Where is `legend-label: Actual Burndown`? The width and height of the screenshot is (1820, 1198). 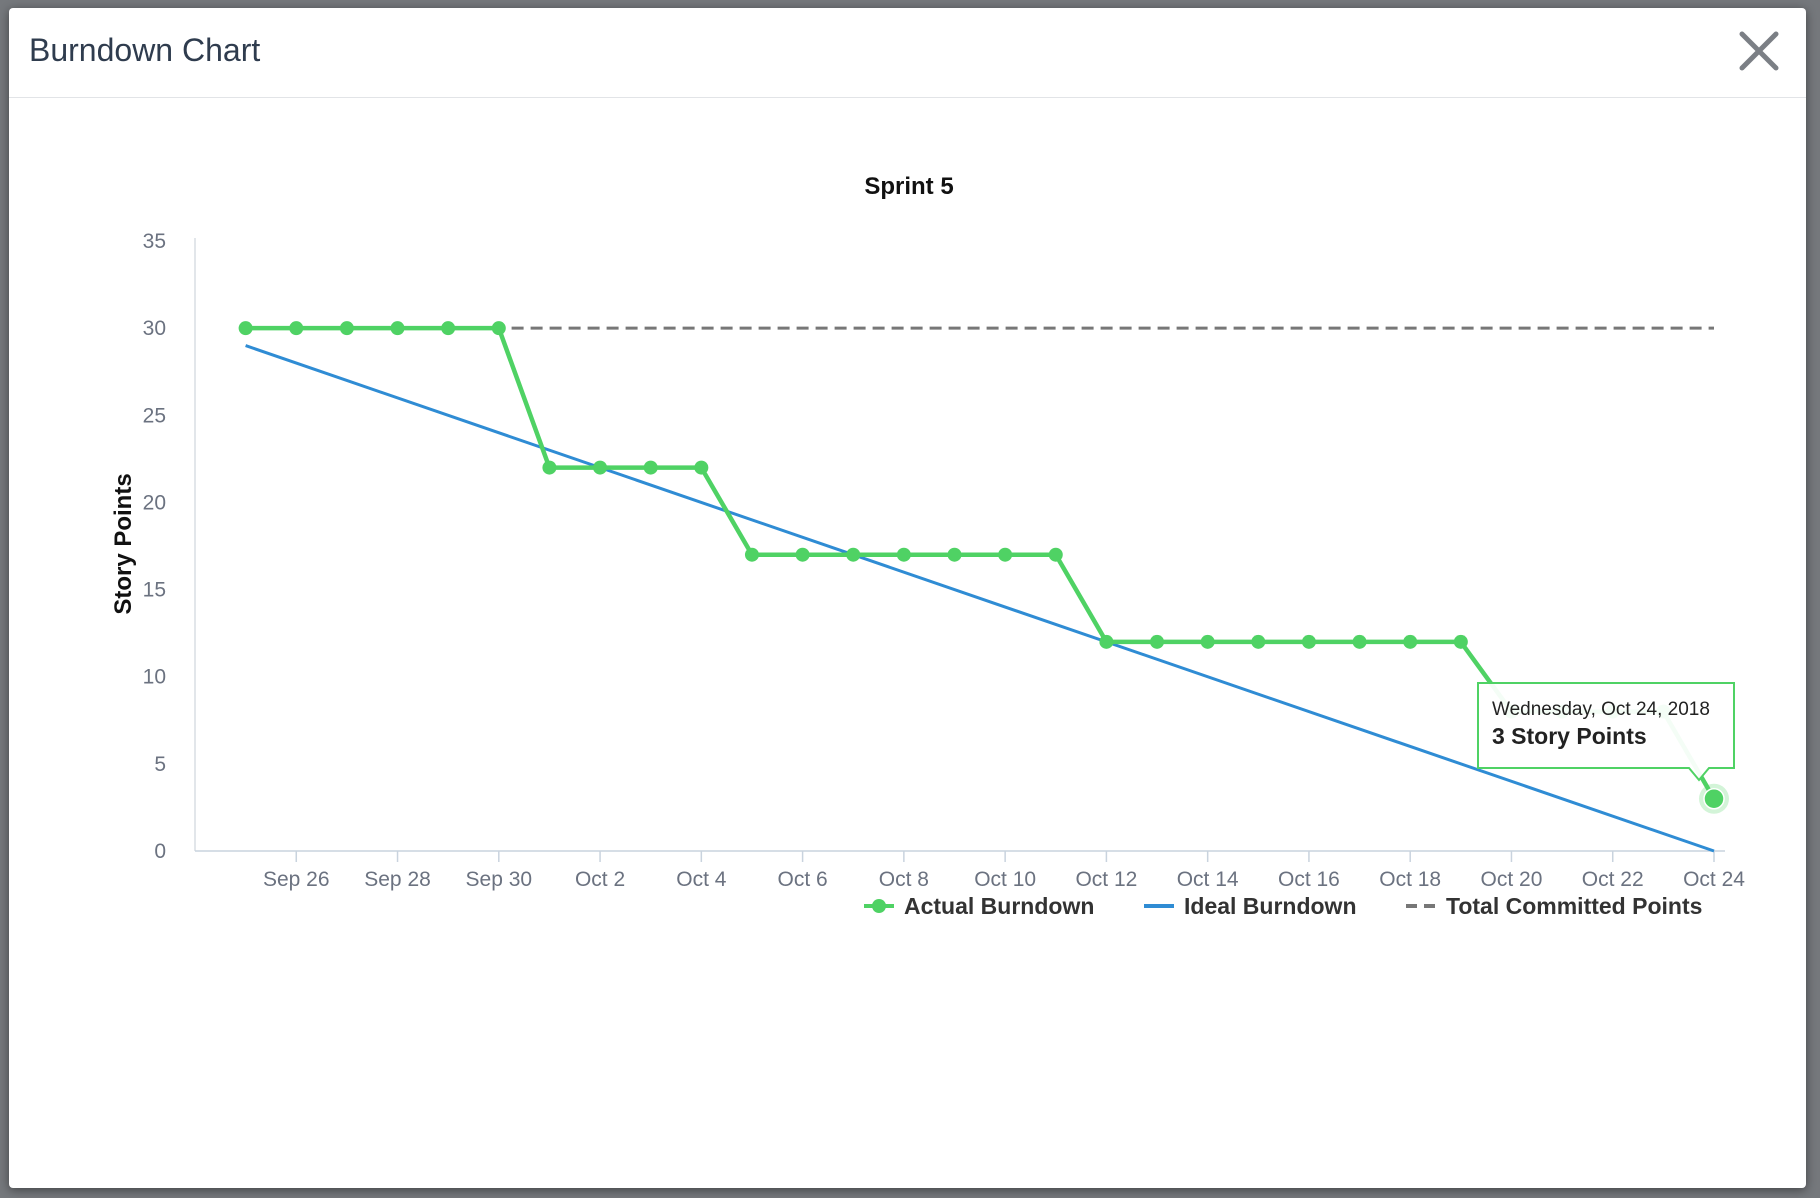
legend-label: Actual Burndown is located at coordinates (999, 906).